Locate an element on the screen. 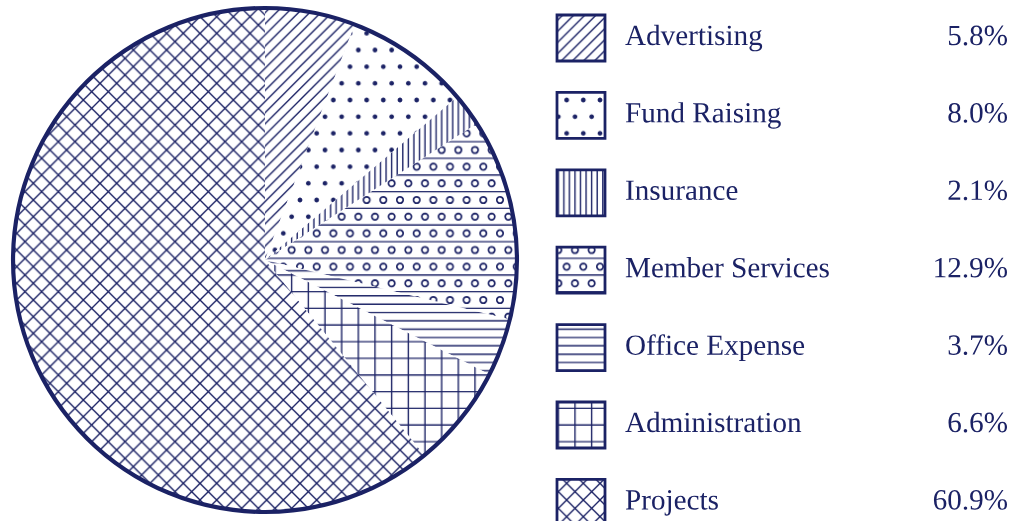 This screenshot has height=521, width=1013. data-label: 2.1% is located at coordinates (978, 190).